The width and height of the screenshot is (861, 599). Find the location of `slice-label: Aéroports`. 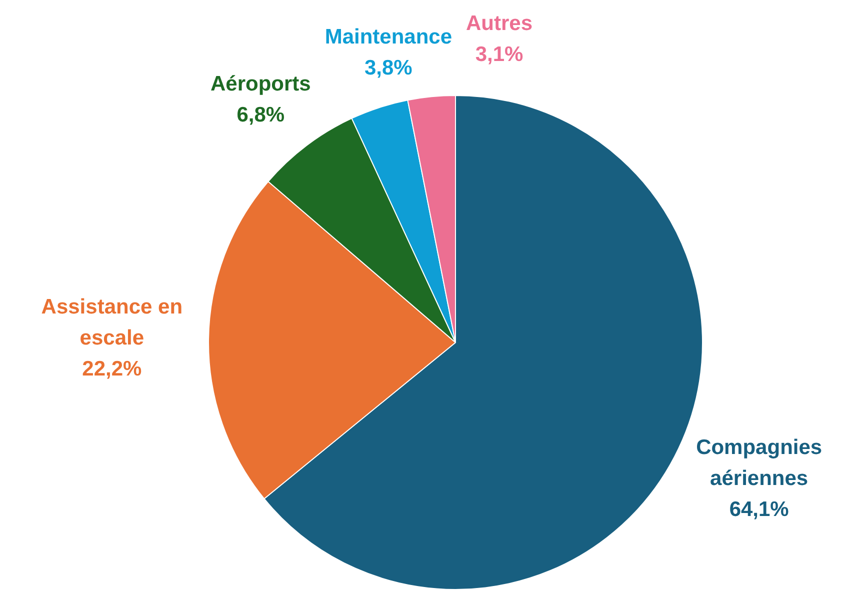

slice-label: Aéroports is located at coordinates (260, 84).